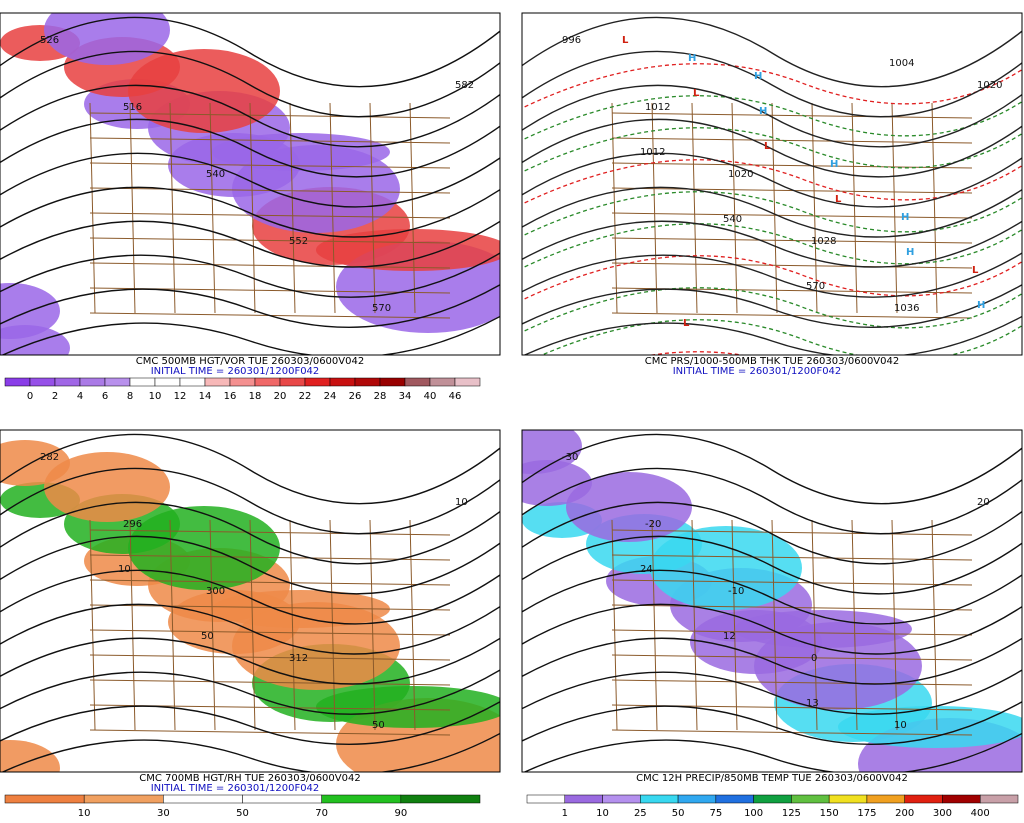 This screenshot has width=1024, height=823. I want to click on colorbar-label: 8, so click(130, 396).